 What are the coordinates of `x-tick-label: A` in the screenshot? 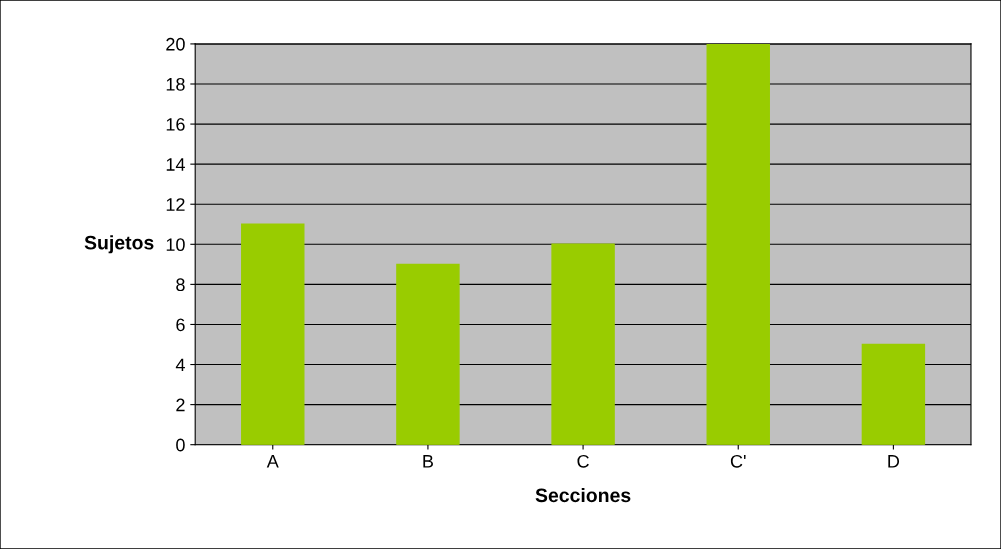 It's located at (272, 461).